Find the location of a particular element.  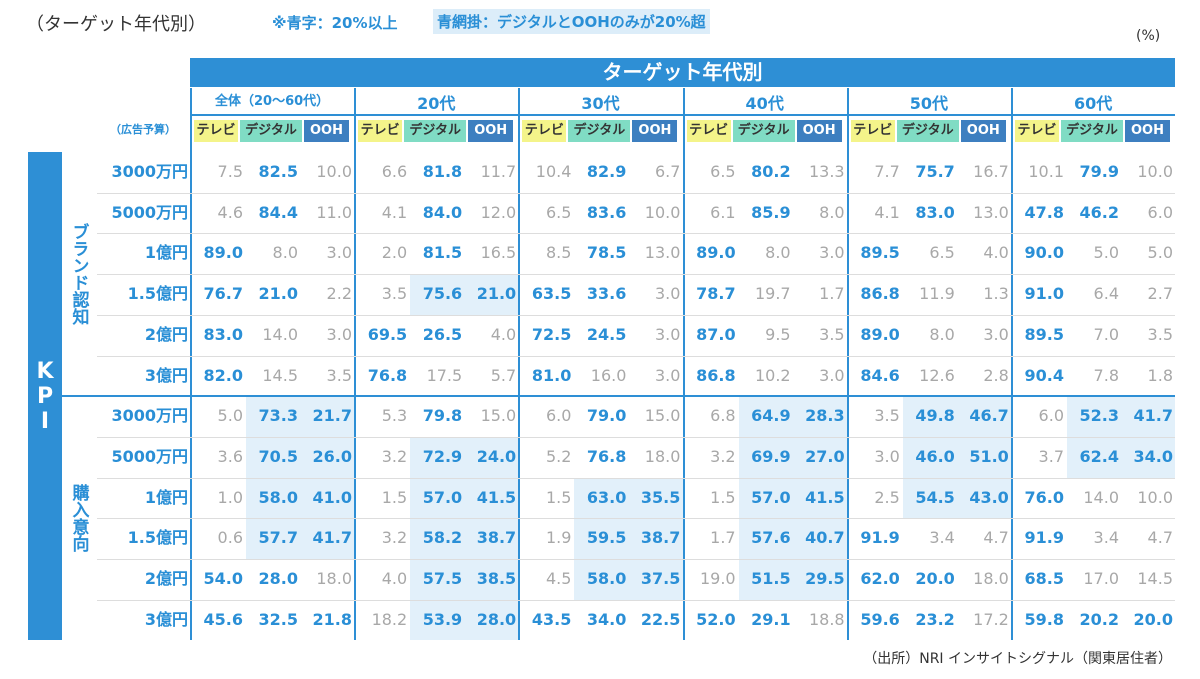

cell: 38.7 is located at coordinates (496, 538).